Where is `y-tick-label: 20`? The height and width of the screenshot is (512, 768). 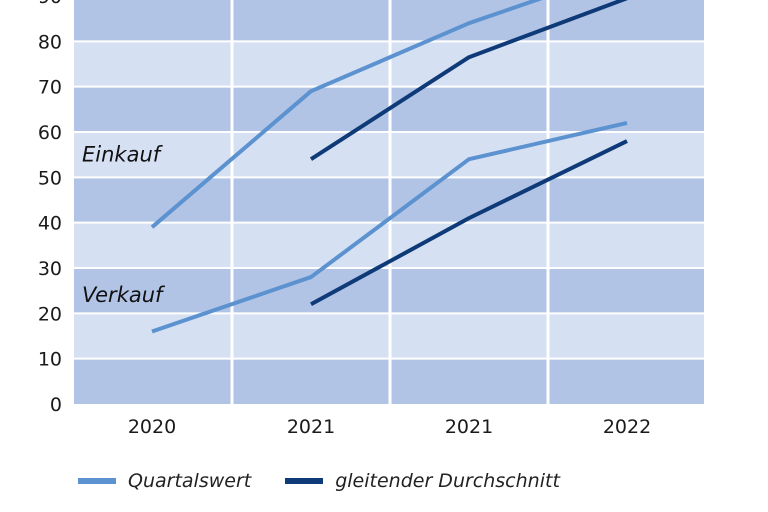 y-tick-label: 20 is located at coordinates (50, 314).